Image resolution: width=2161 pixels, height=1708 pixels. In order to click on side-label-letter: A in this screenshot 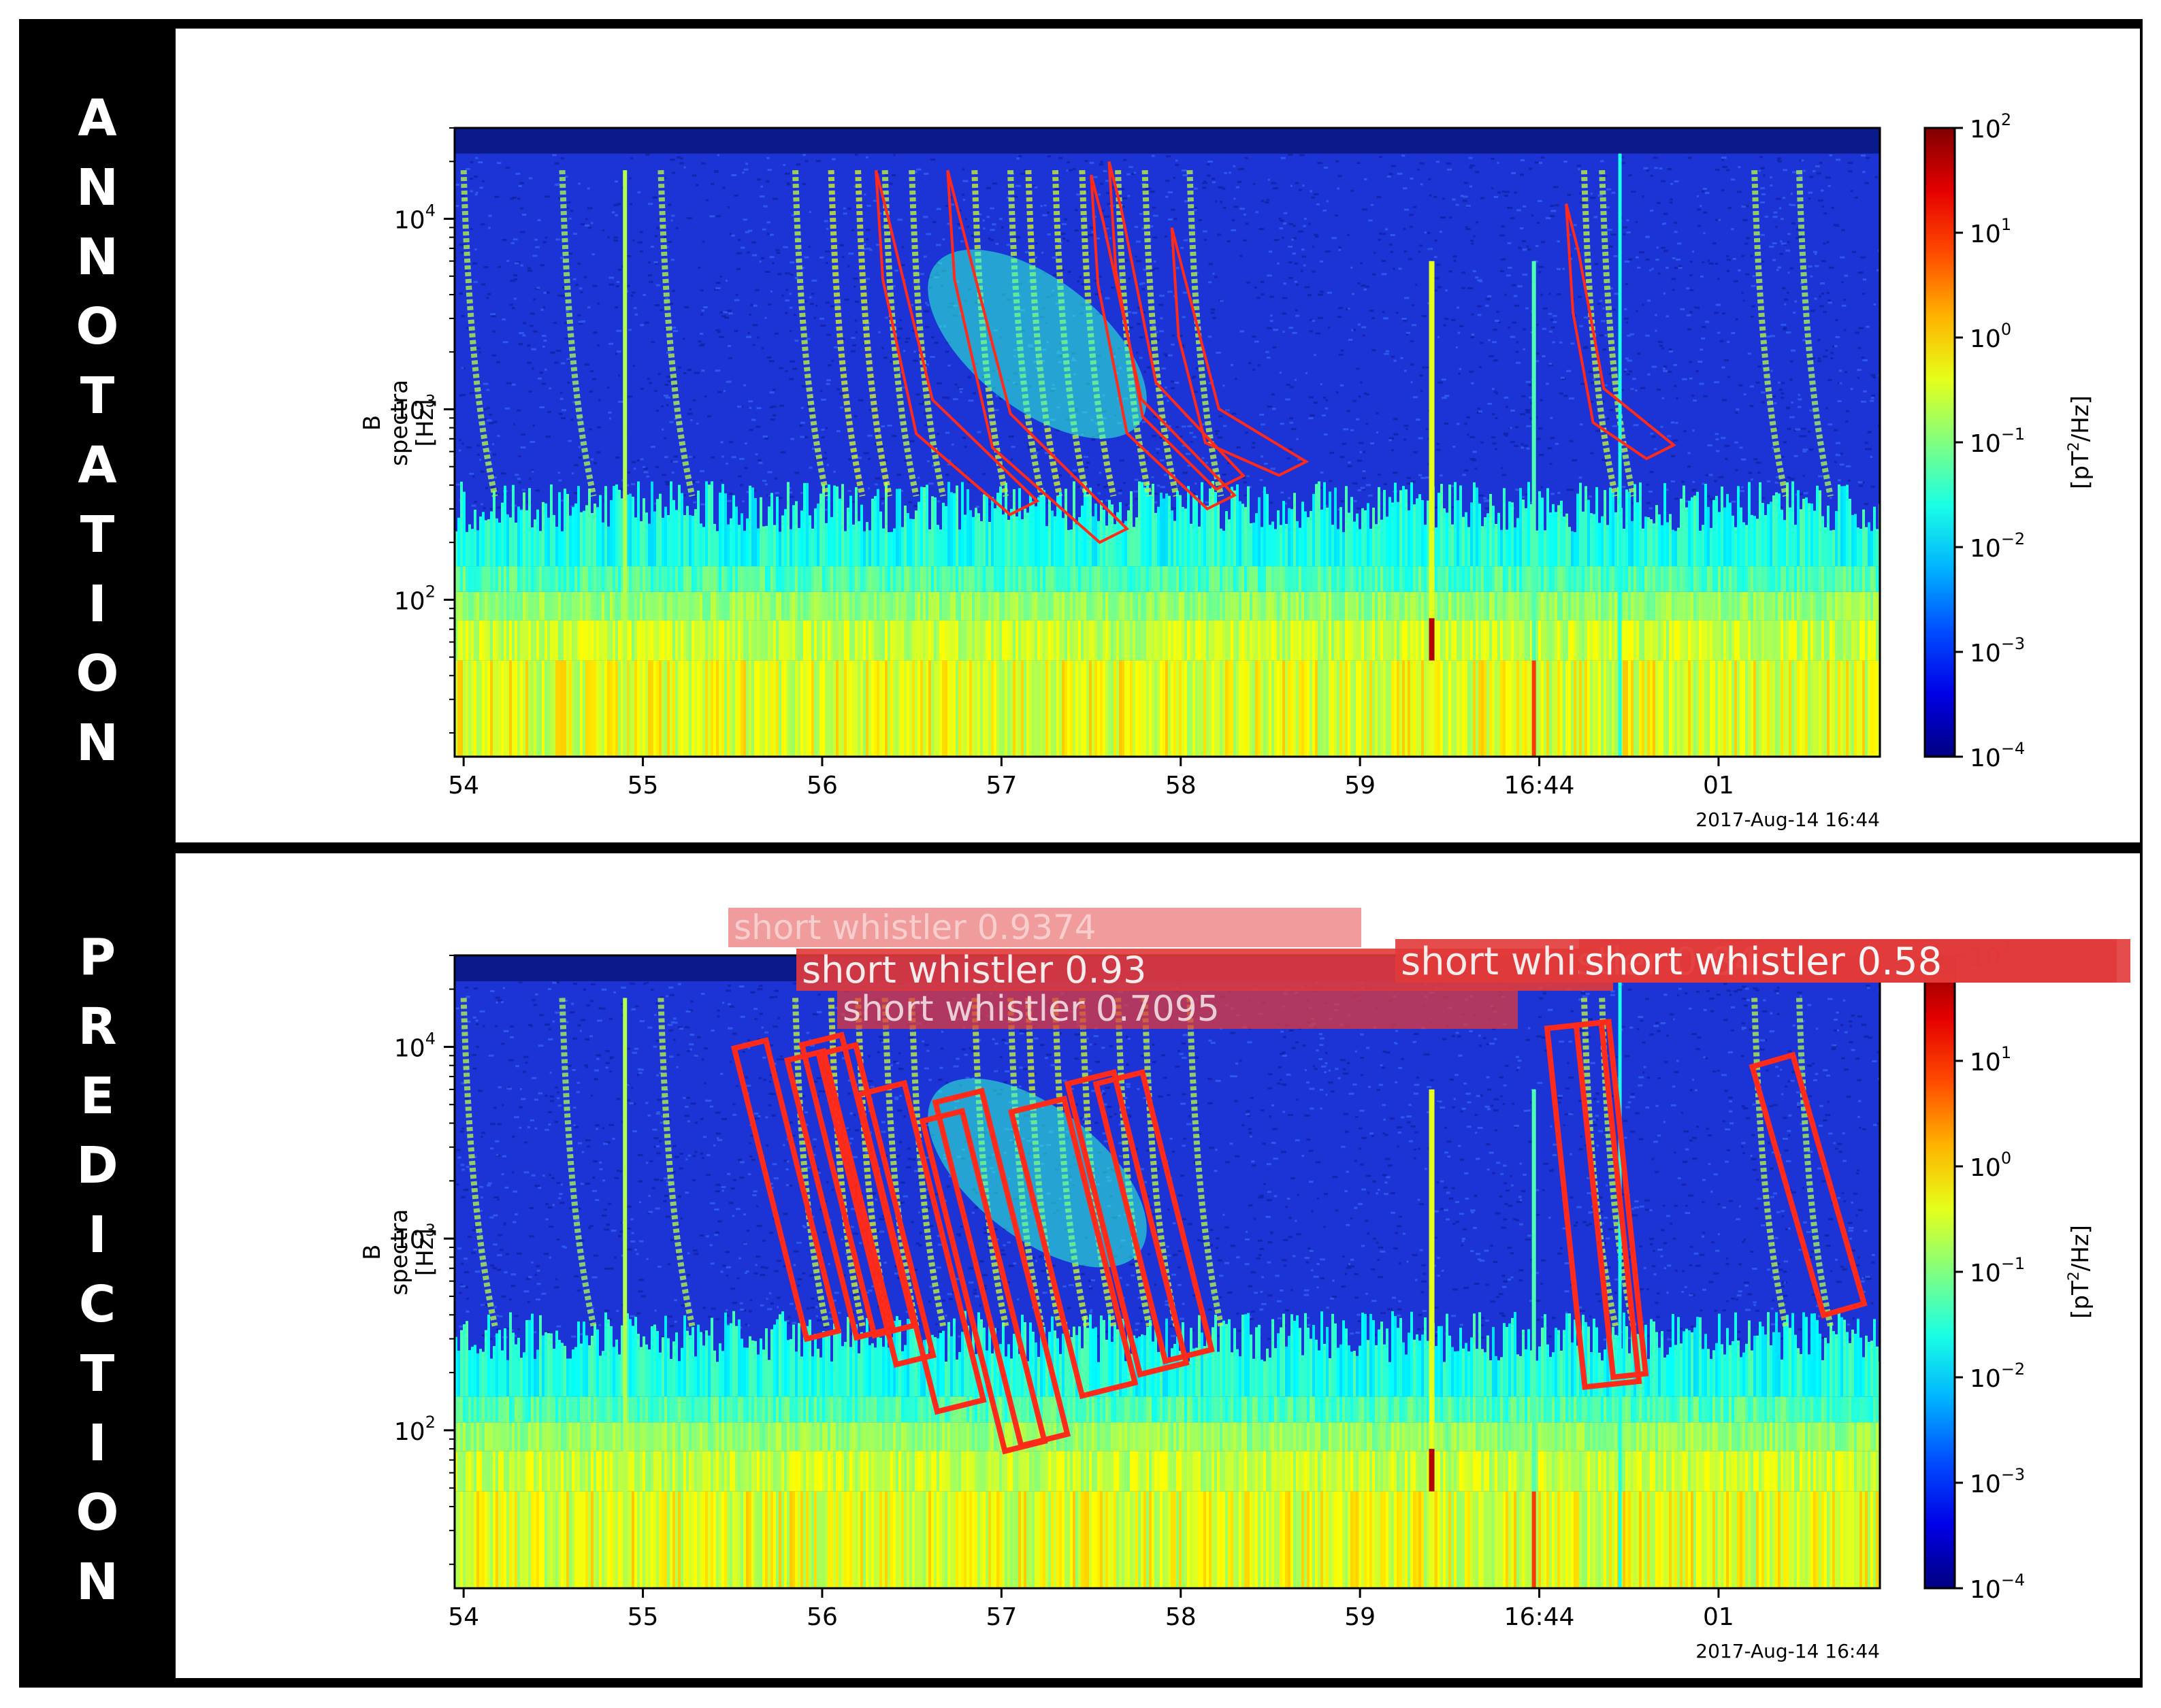, I will do `click(97, 118)`.